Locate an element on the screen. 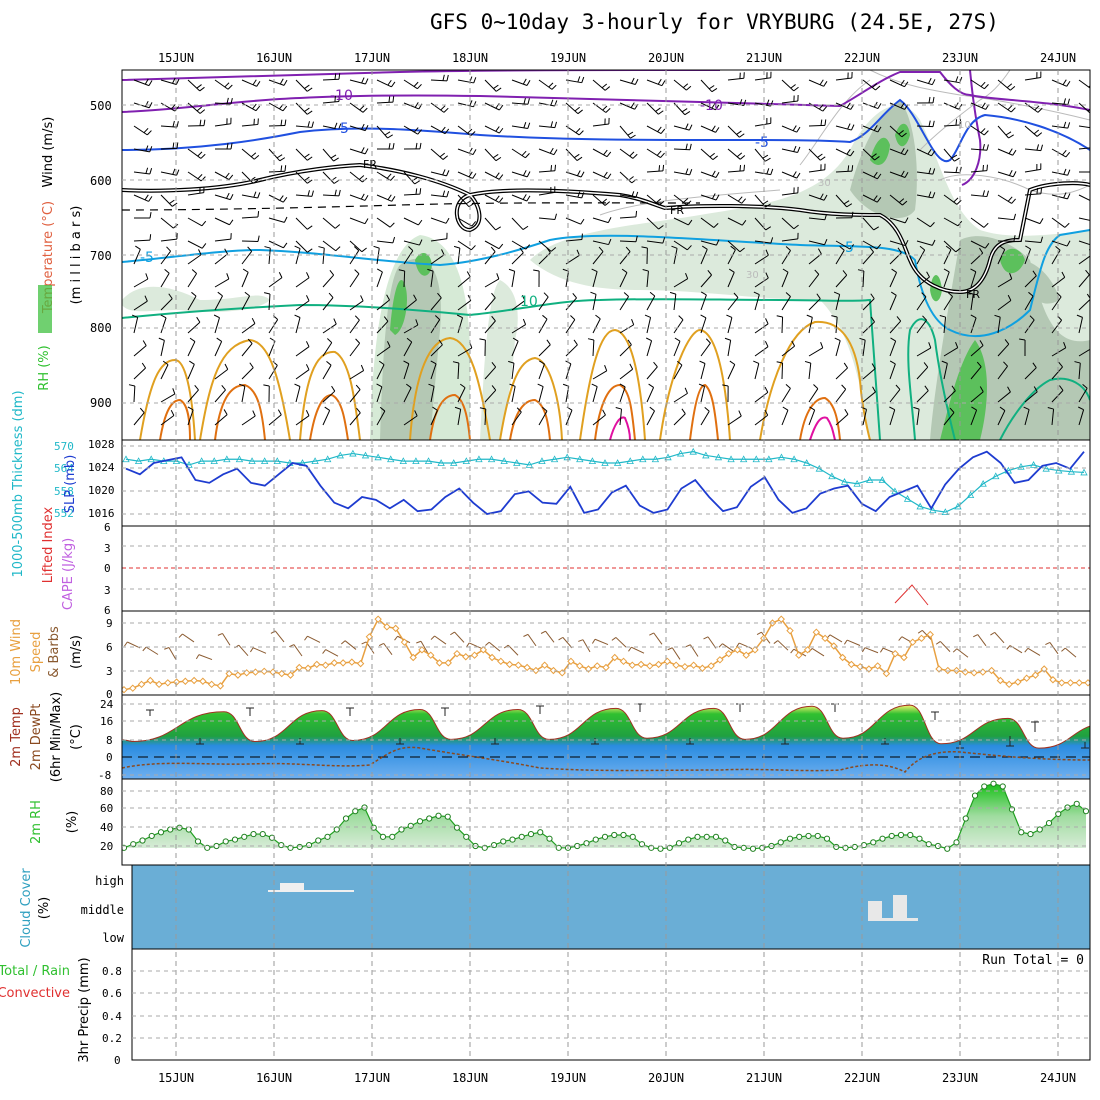  ylabel-thickness: 1000-500mb Thickness (dm) is located at coordinates (18, 483).